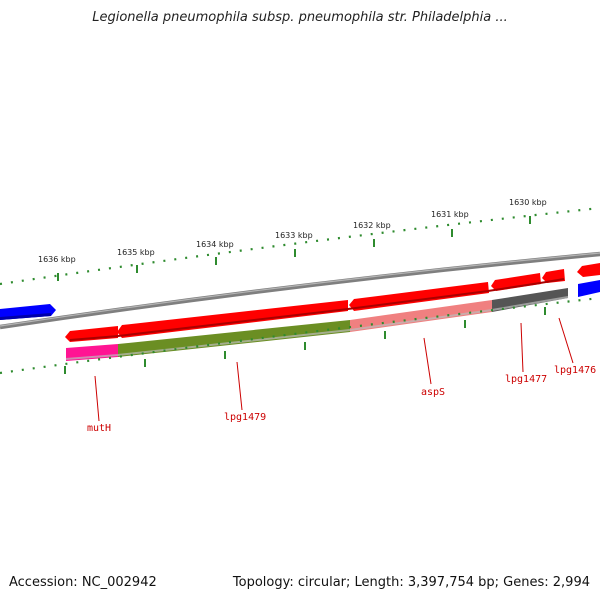  I want to click on gene-red-shade, so click(317, 309).